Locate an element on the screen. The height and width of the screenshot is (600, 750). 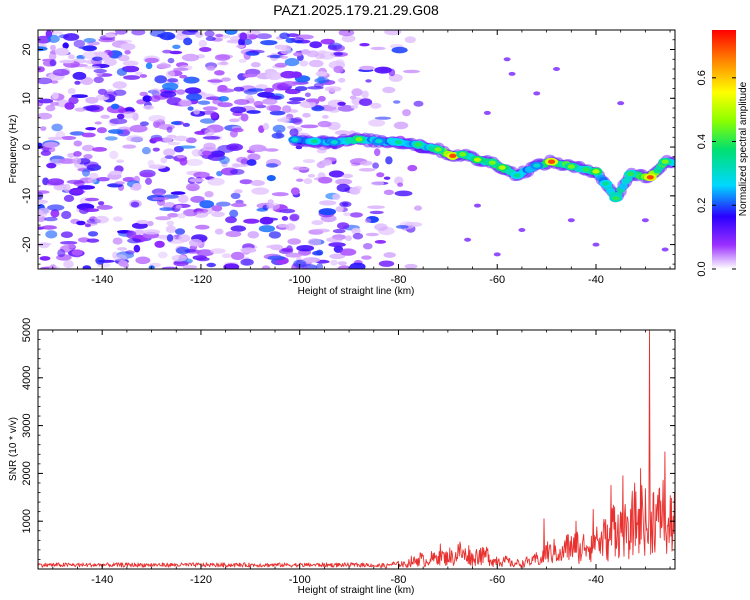
spectrogram-x-axis-label: Height of straight line (km) is located at coordinates (356, 291).